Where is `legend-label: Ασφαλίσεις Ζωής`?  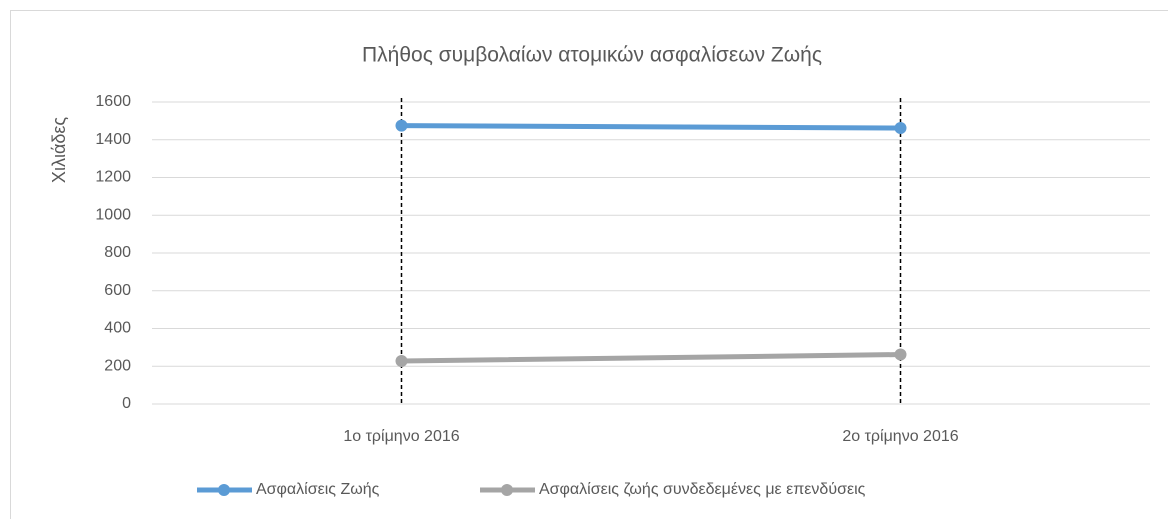
legend-label: Ασφαλίσεις Ζωής is located at coordinates (318, 489).